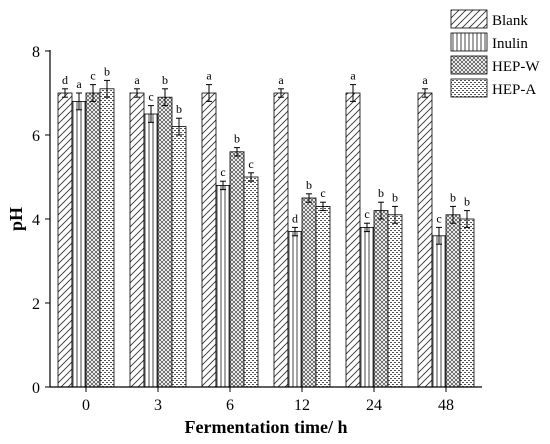  I want to click on sig-letter-inulin-3: c, so click(150, 97).